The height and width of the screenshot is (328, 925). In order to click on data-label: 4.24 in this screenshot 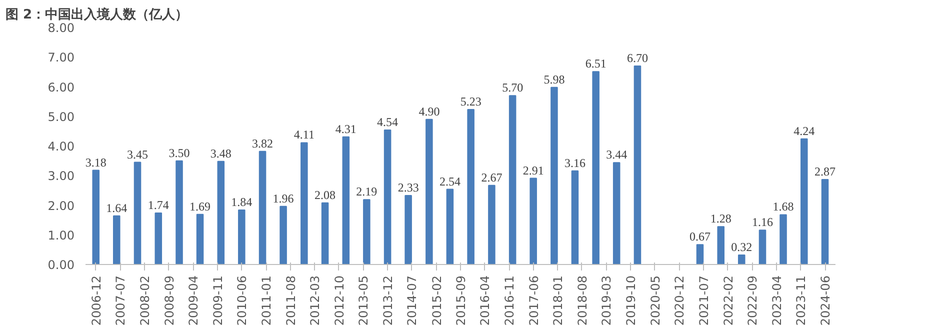, I will do `click(804, 131)`.